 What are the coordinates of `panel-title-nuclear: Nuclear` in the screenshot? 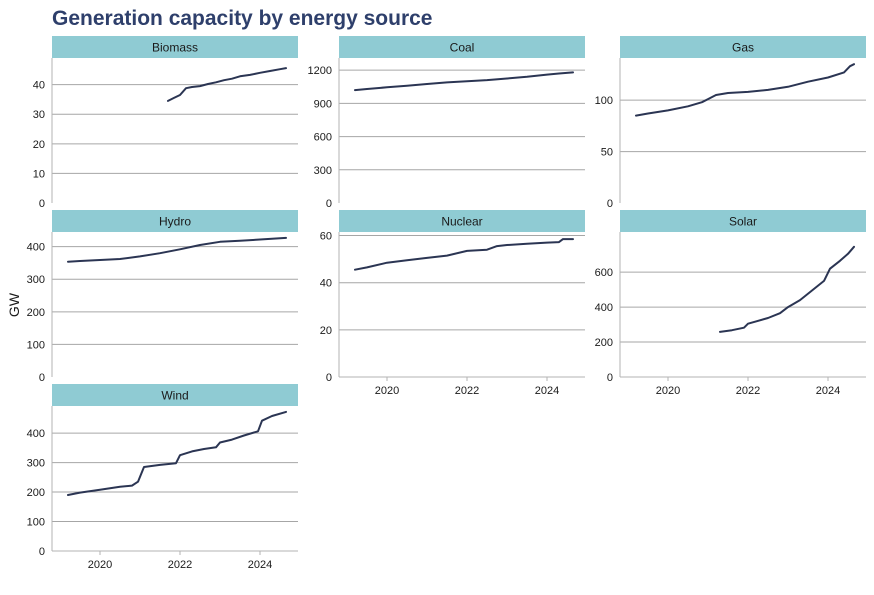 It's located at (461, 222).